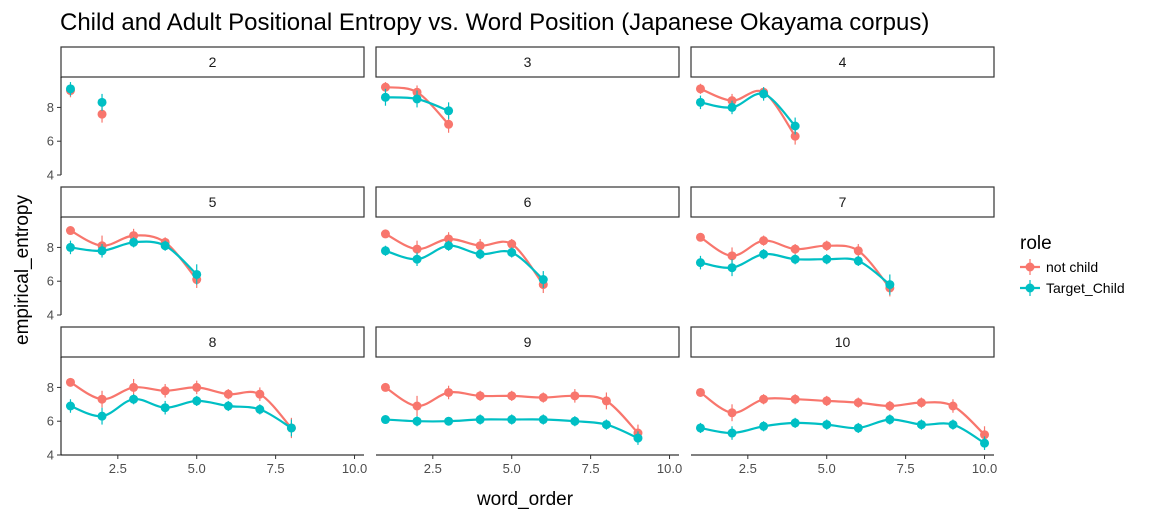 Image resolution: width=1160 pixels, height=519 pixels. I want to click on strip-label: 10, so click(843, 342).